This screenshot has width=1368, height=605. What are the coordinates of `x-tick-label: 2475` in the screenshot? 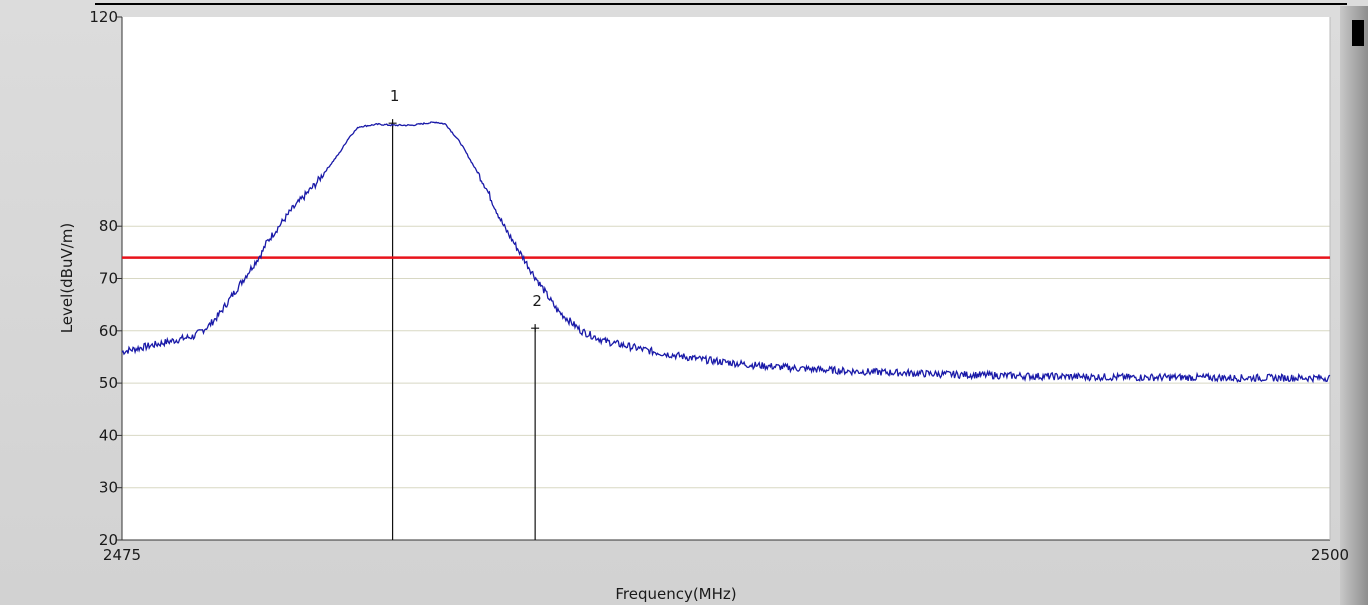 It's located at (122, 555).